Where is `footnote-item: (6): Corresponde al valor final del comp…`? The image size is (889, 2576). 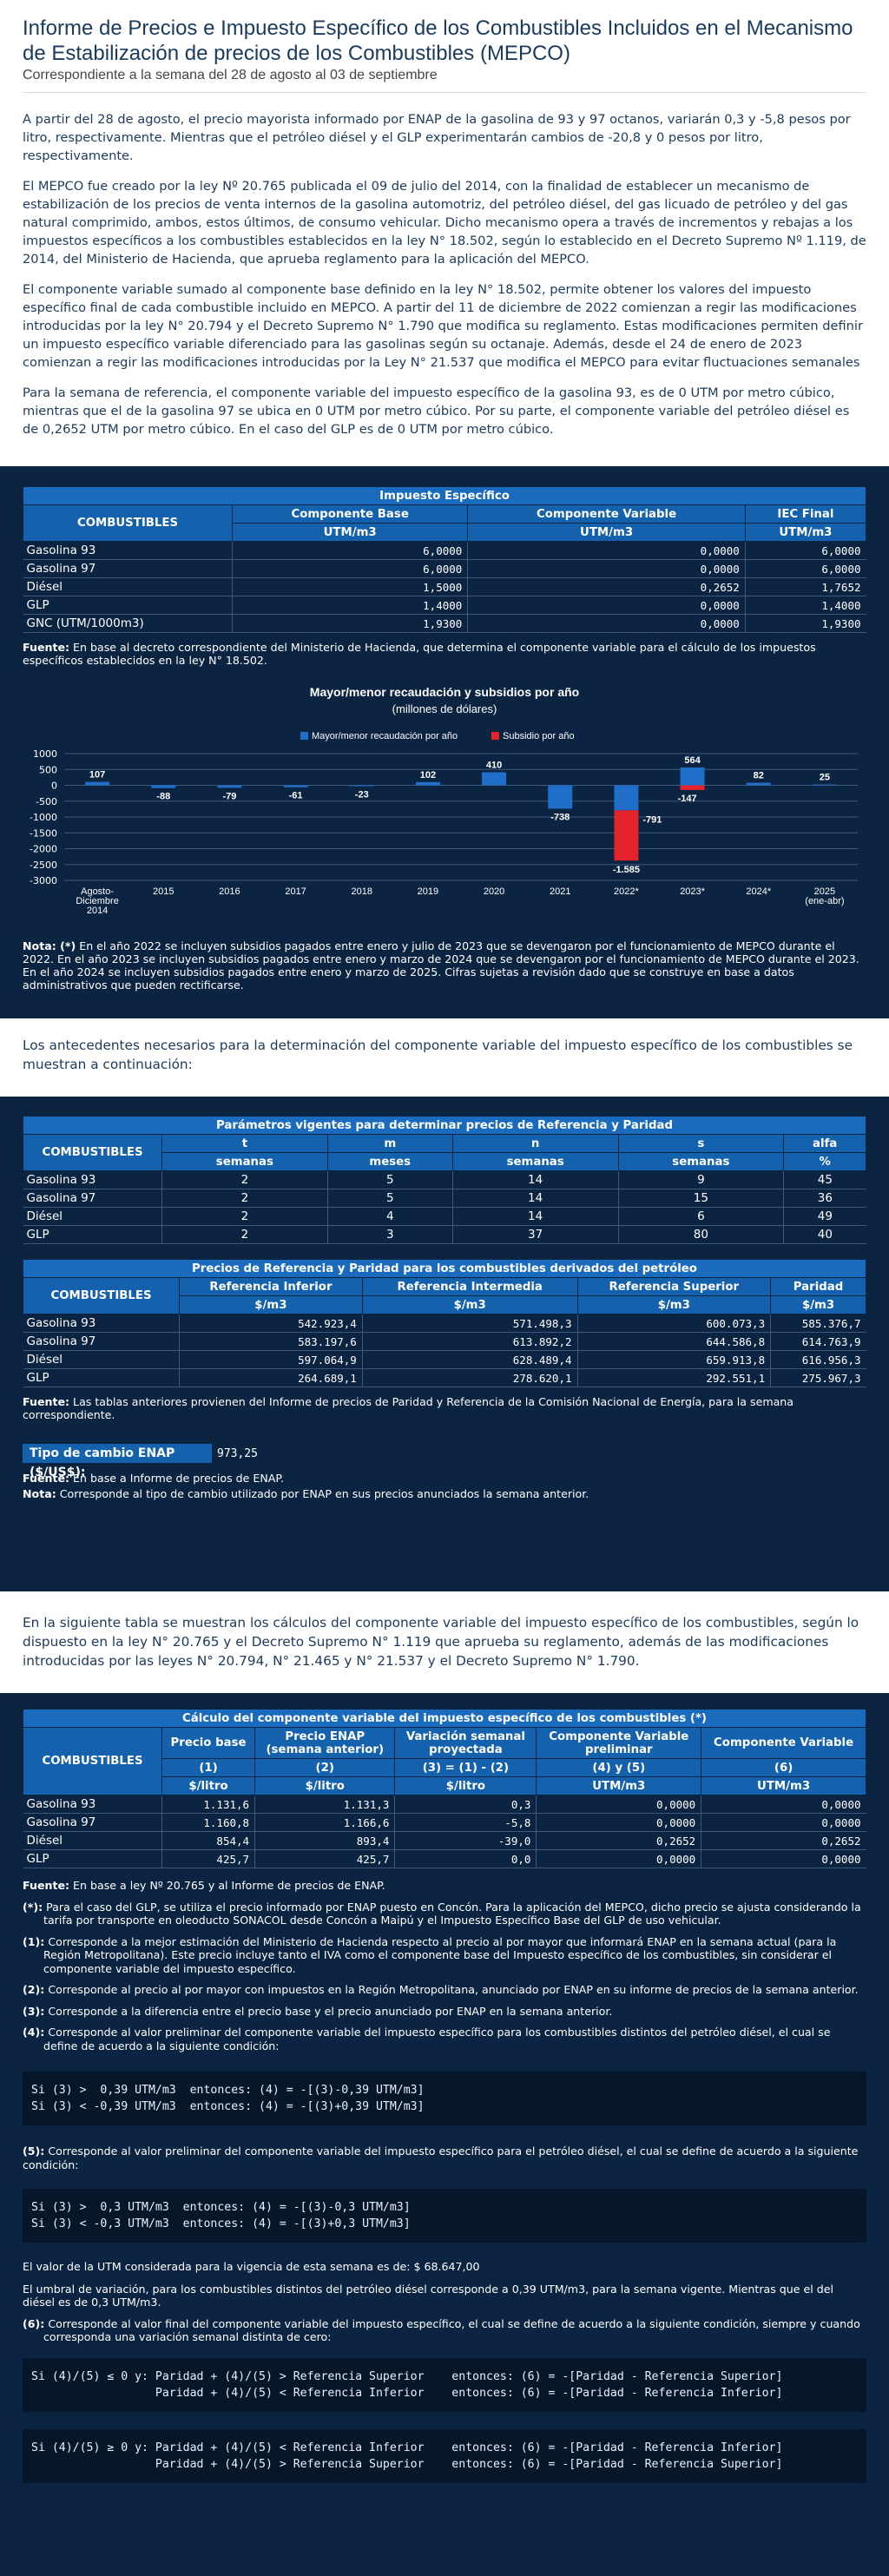
footnote-item: (6): Corresponde al valor final del comp… is located at coordinates (444, 2330).